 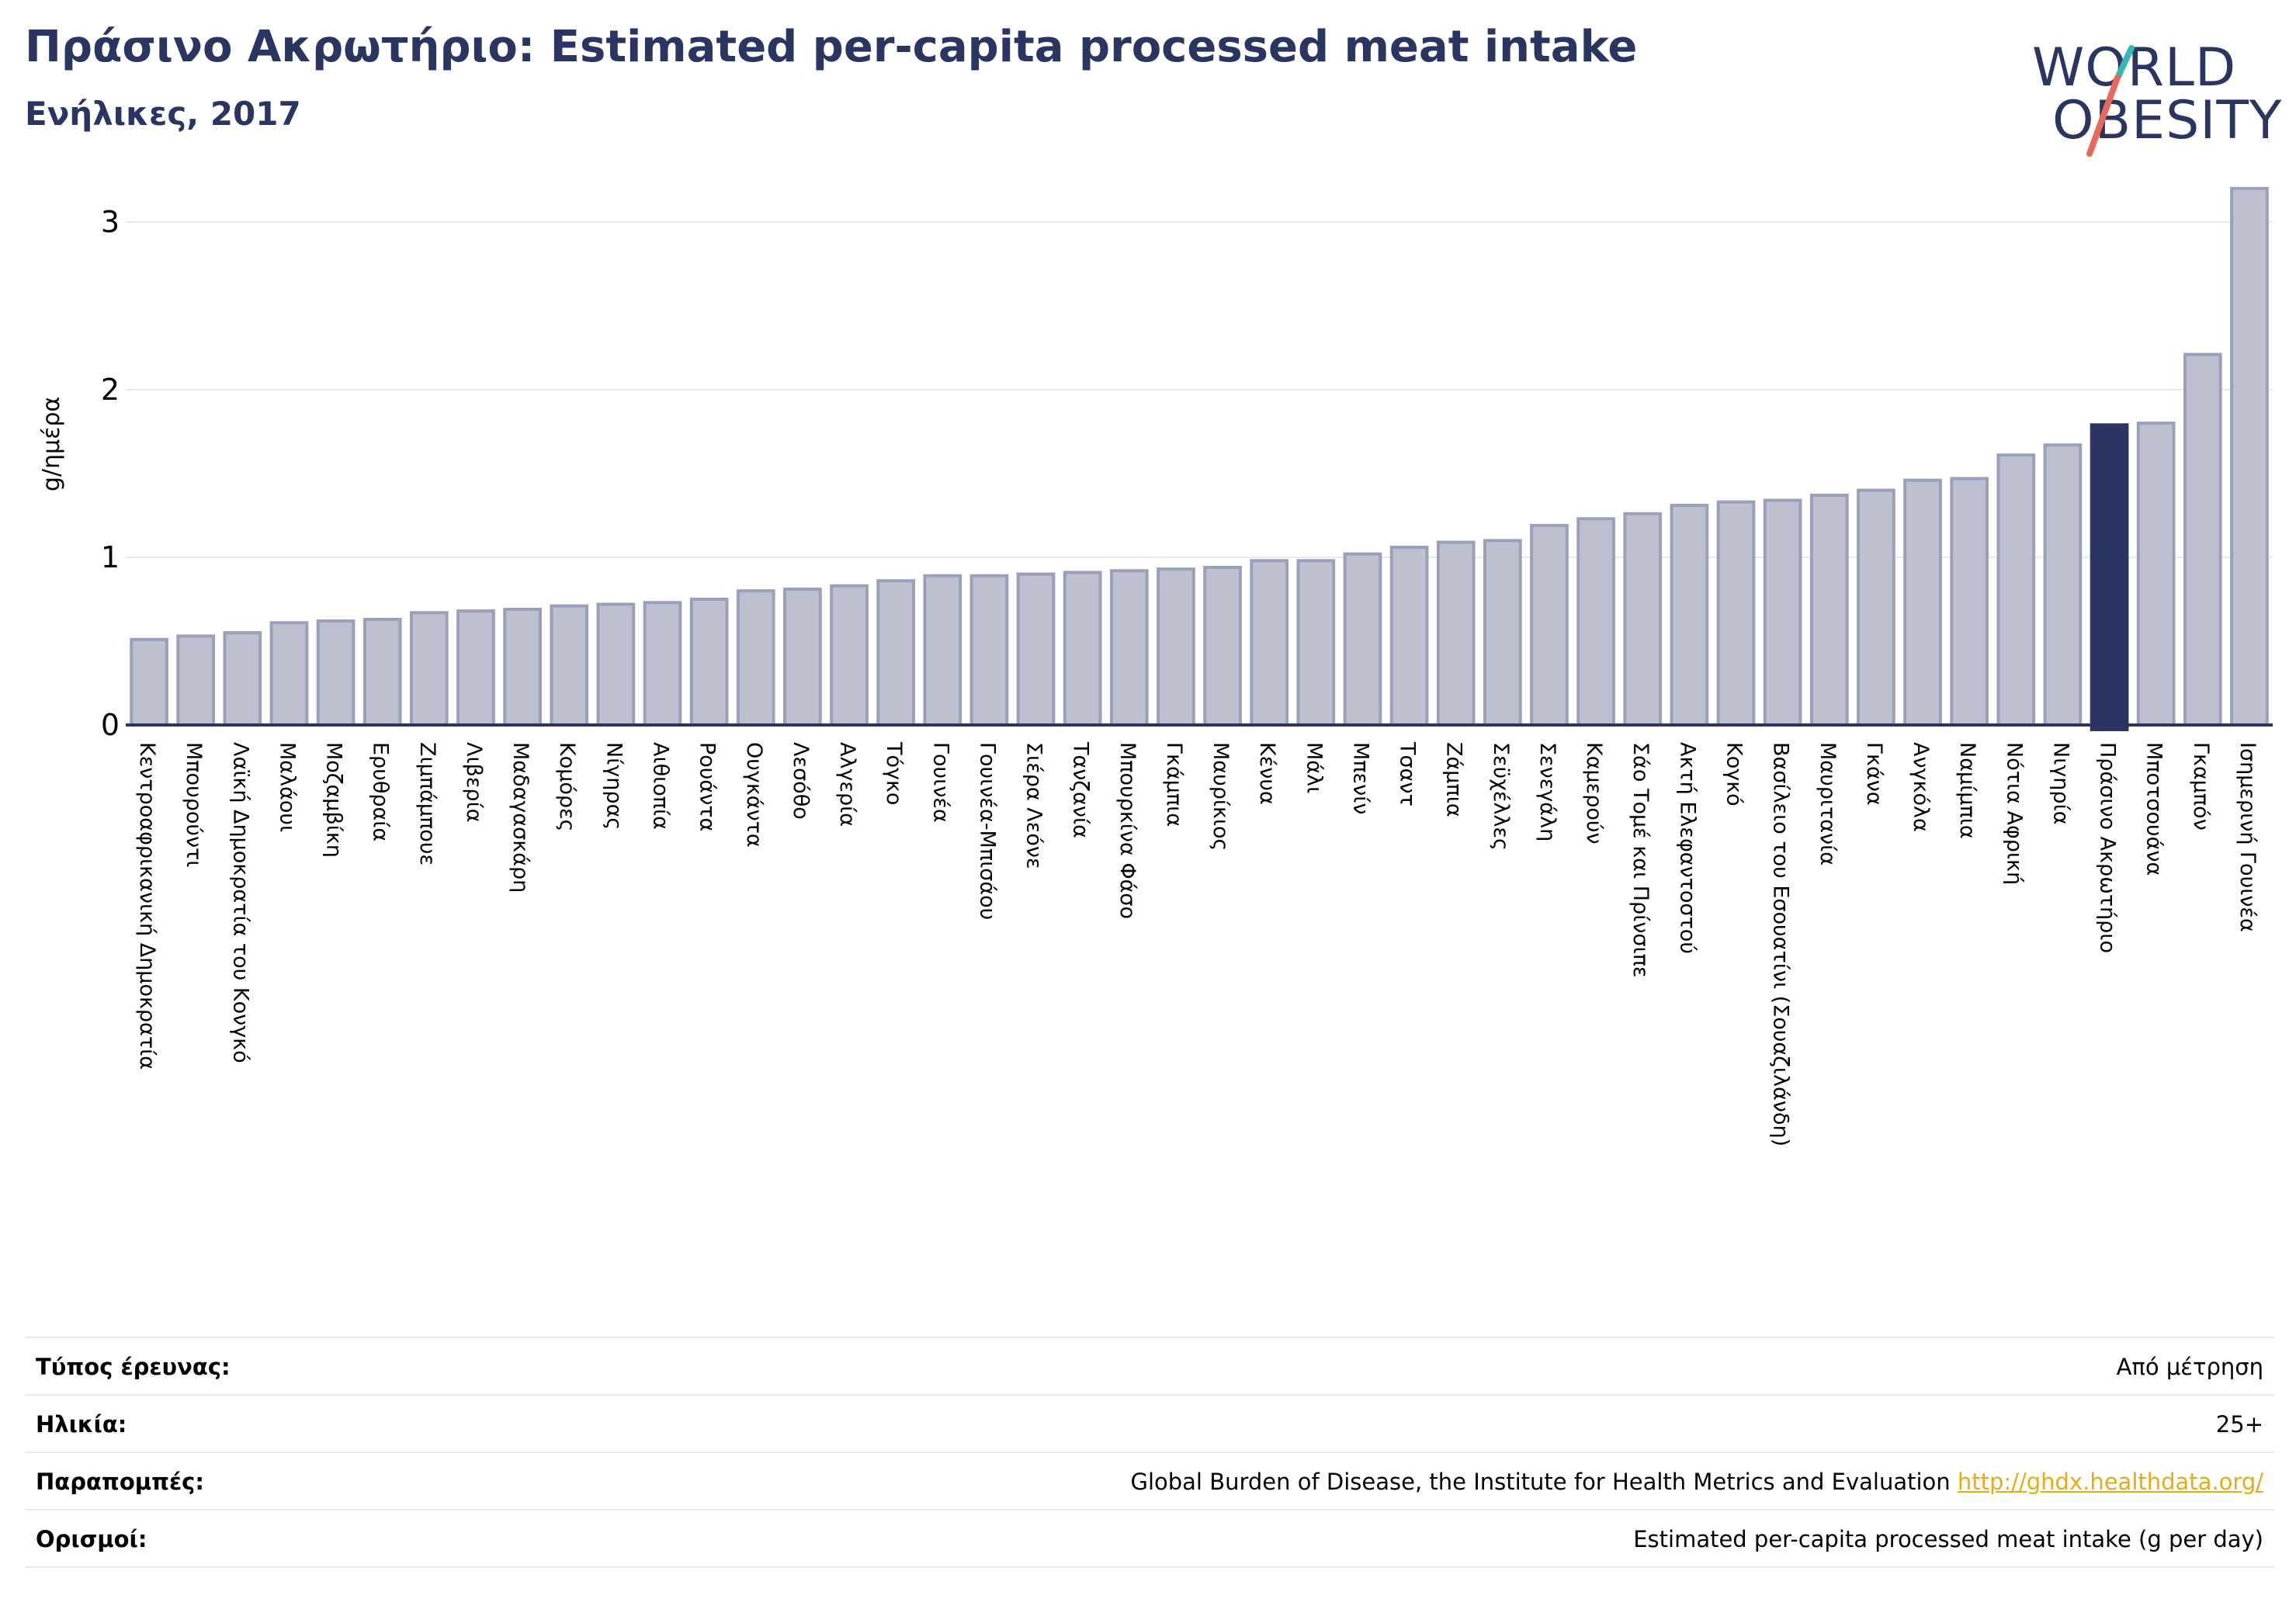 What do you see at coordinates (1734, 774) in the screenshot?
I see `x-tick-label: Κογκό` at bounding box center [1734, 774].